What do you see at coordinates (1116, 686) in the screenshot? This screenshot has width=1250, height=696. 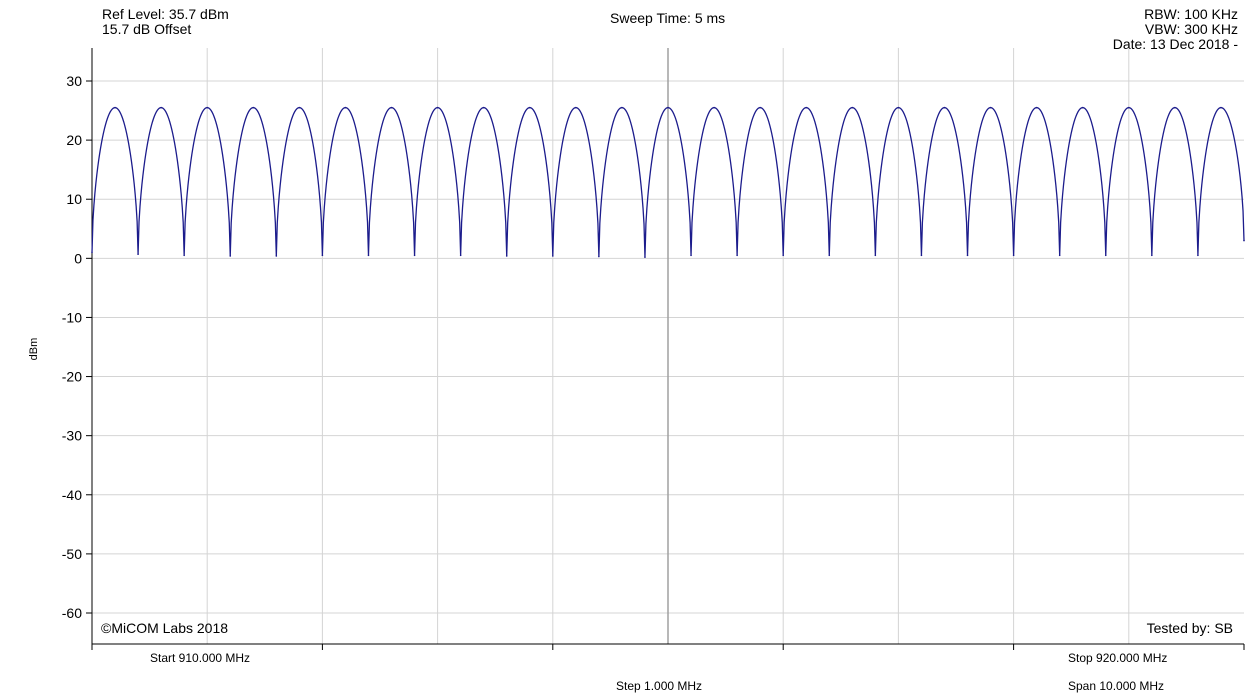 I see `span-label: Span 10.000 MHz` at bounding box center [1116, 686].